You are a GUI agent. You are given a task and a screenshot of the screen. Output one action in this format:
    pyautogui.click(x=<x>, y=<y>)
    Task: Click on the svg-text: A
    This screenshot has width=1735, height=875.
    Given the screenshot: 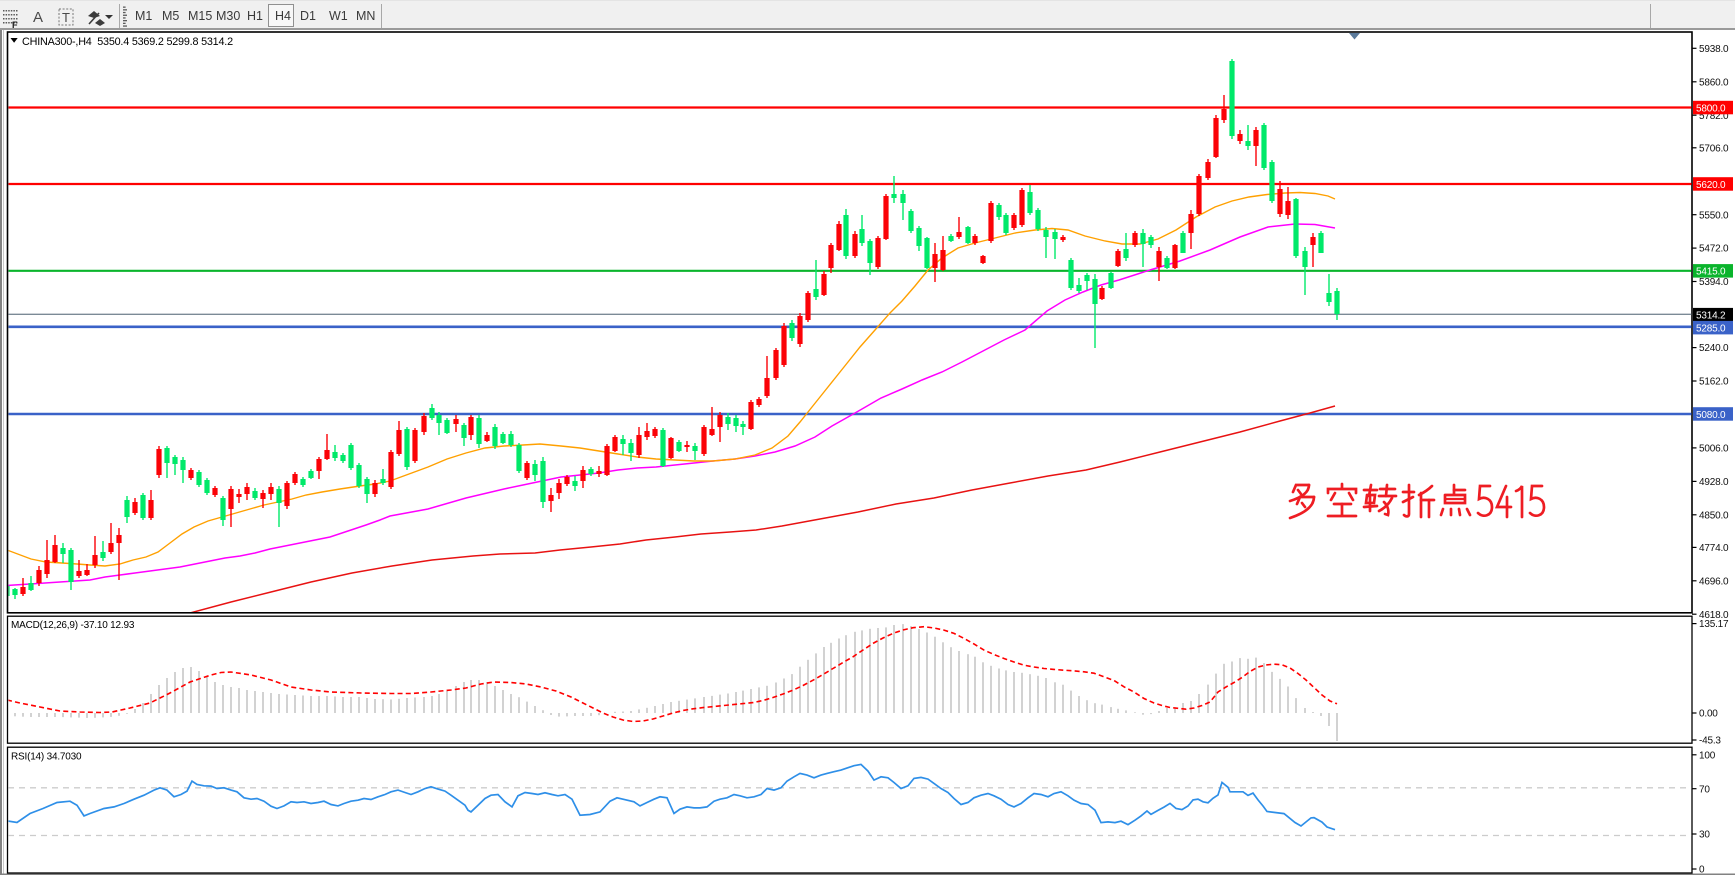 What is the action you would take?
    pyautogui.click(x=38, y=17)
    